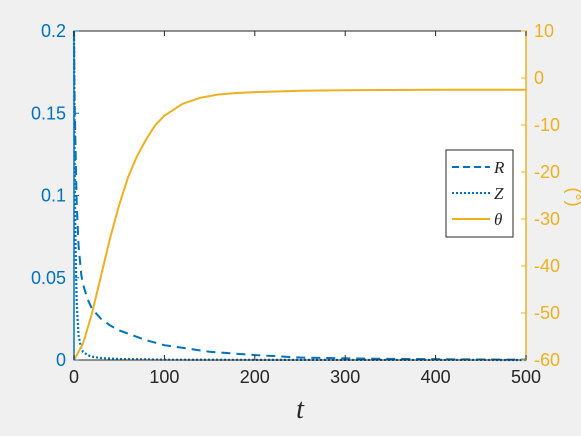 The height and width of the screenshot is (436, 581). Describe the element at coordinates (526, 377) in the screenshot. I see `x-tick-label: 500` at that location.